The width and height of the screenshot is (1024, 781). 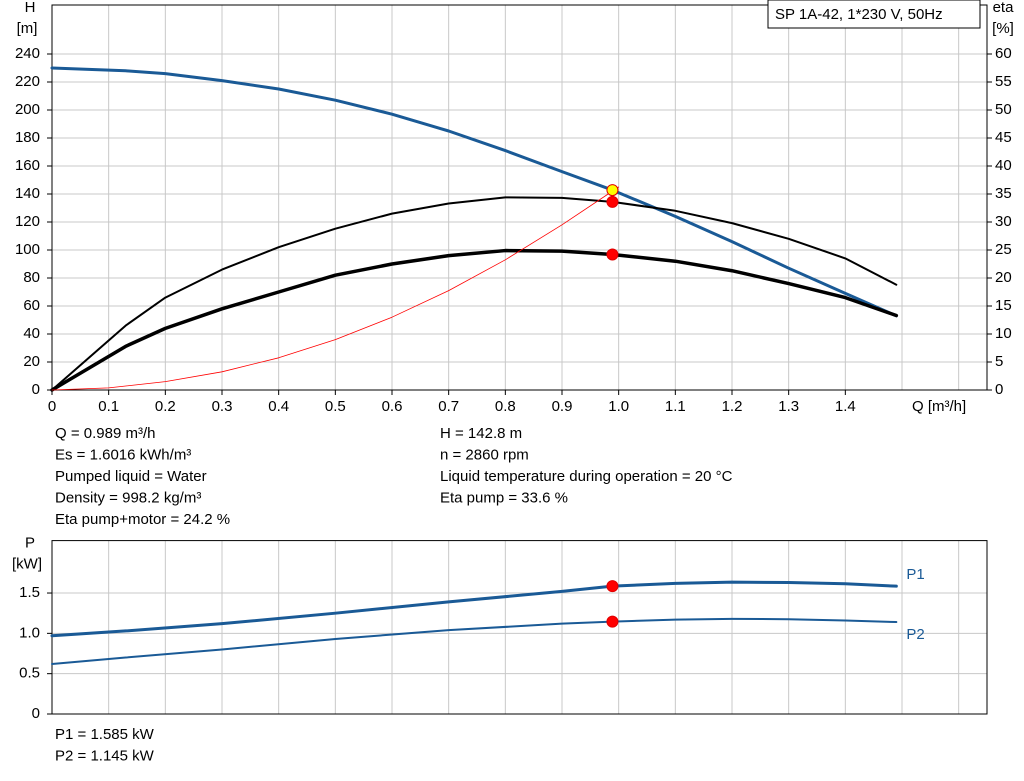 I want to click on readout: Es = 1.6016 kWh/m³, so click(x=123, y=454).